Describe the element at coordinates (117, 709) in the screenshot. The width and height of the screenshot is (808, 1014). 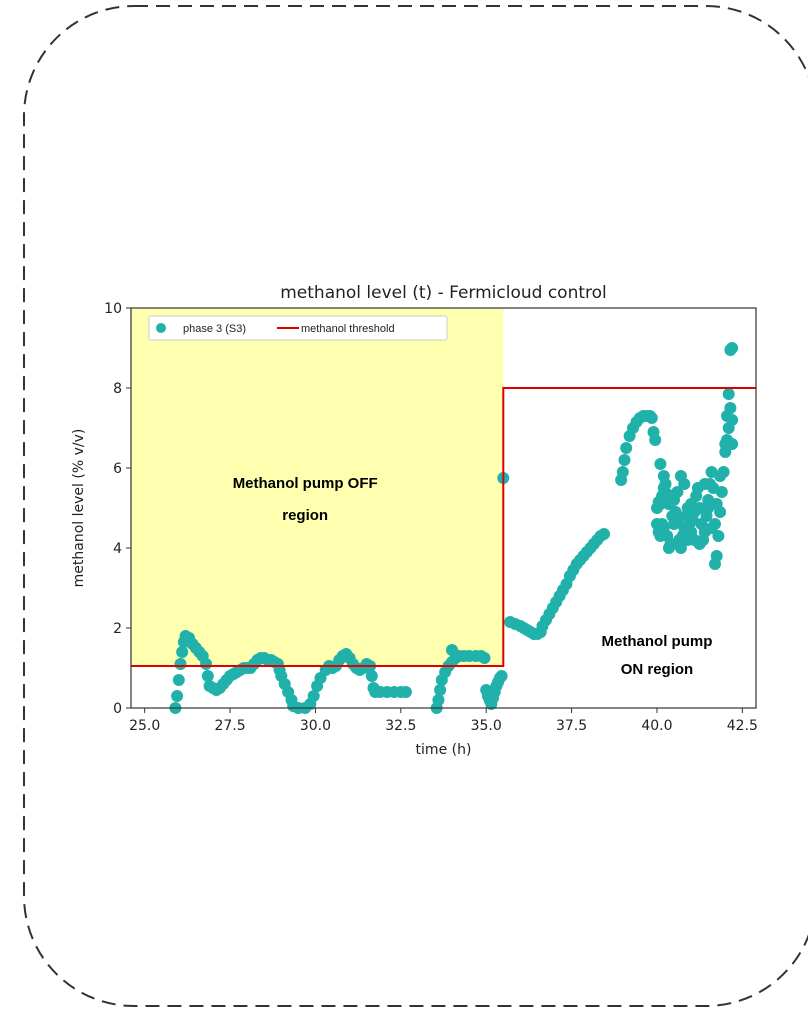
I see `y-tick-label: 0` at that location.